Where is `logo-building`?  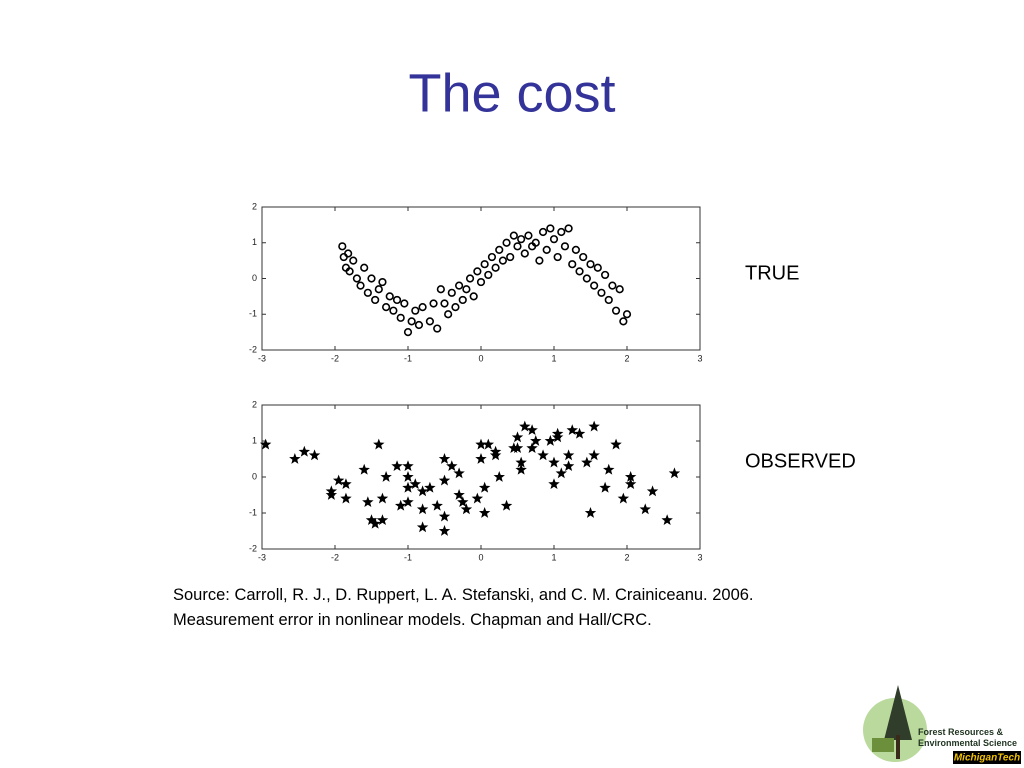
logo-building is located at coordinates (883, 745).